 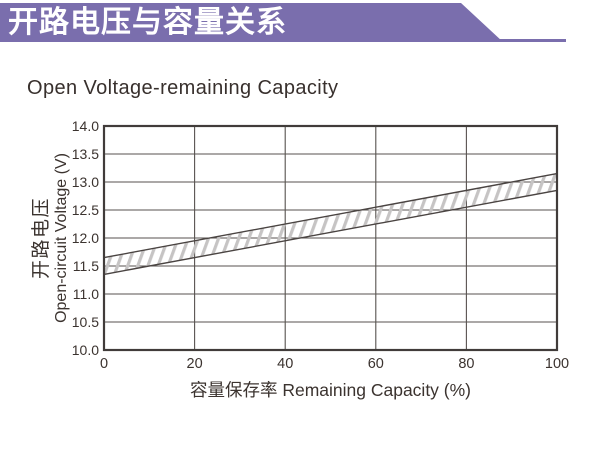 I want to click on y-tick-label: 13.5, so click(x=85, y=154).